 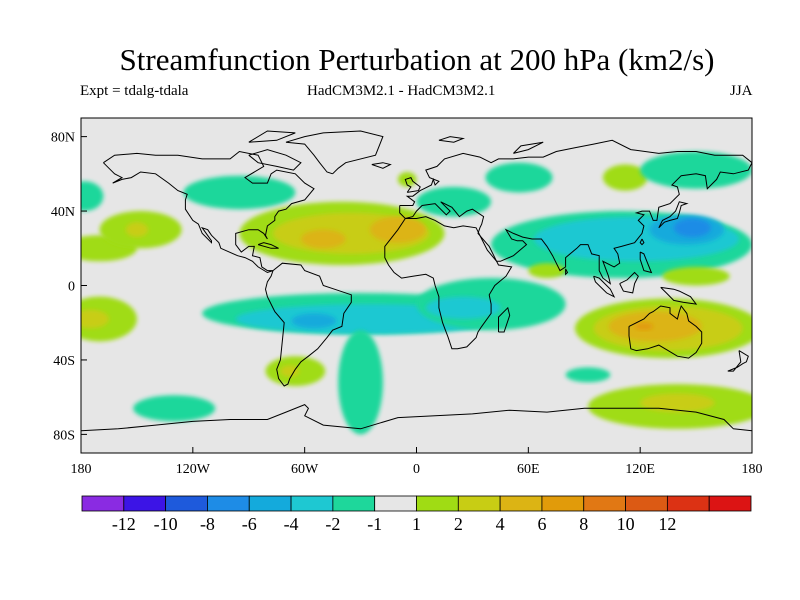 I want to click on colorbar-label: -6, so click(x=249, y=524).